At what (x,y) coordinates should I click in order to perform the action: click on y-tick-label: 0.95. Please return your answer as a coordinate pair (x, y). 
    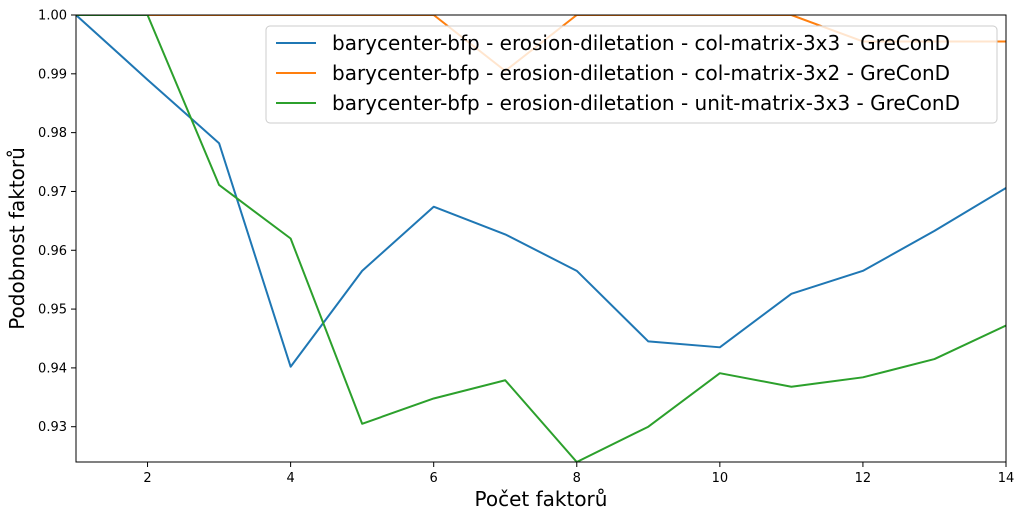
    Looking at the image, I should click on (52, 310).